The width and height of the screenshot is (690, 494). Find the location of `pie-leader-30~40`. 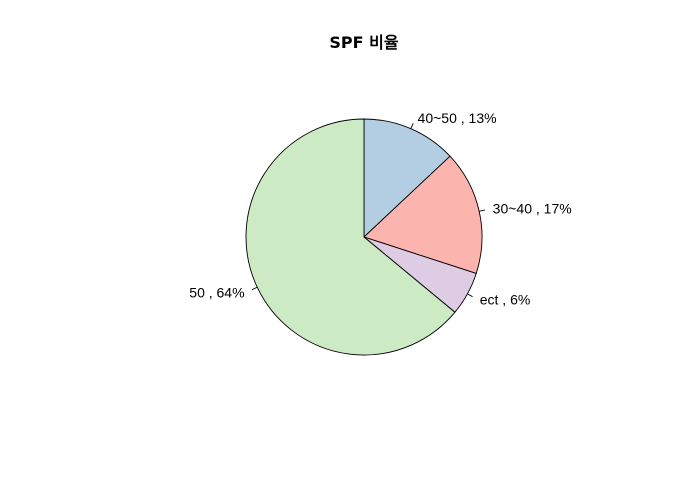

pie-leader-30~40 is located at coordinates (482, 210).